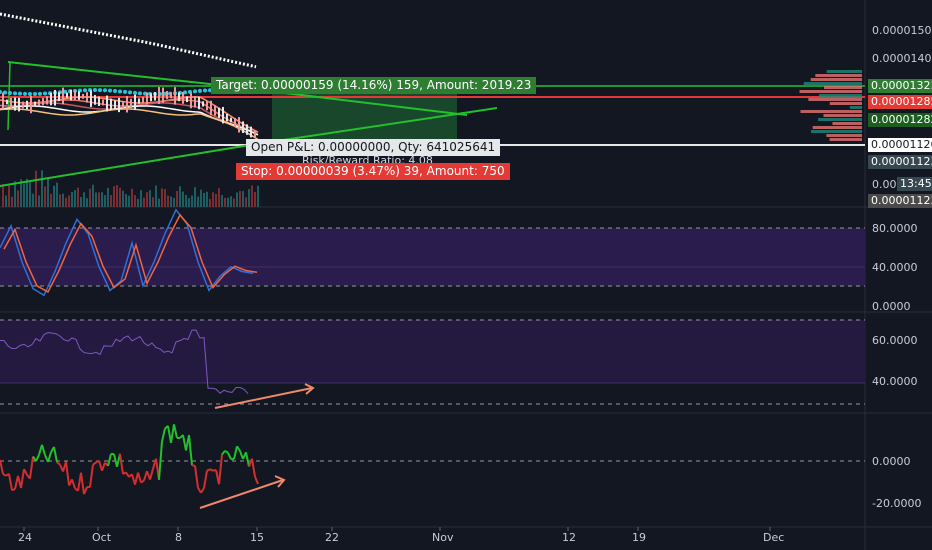 This screenshot has height=550, width=932. Describe the element at coordinates (25, 537) in the screenshot. I see `time-axis-label: 24` at that location.